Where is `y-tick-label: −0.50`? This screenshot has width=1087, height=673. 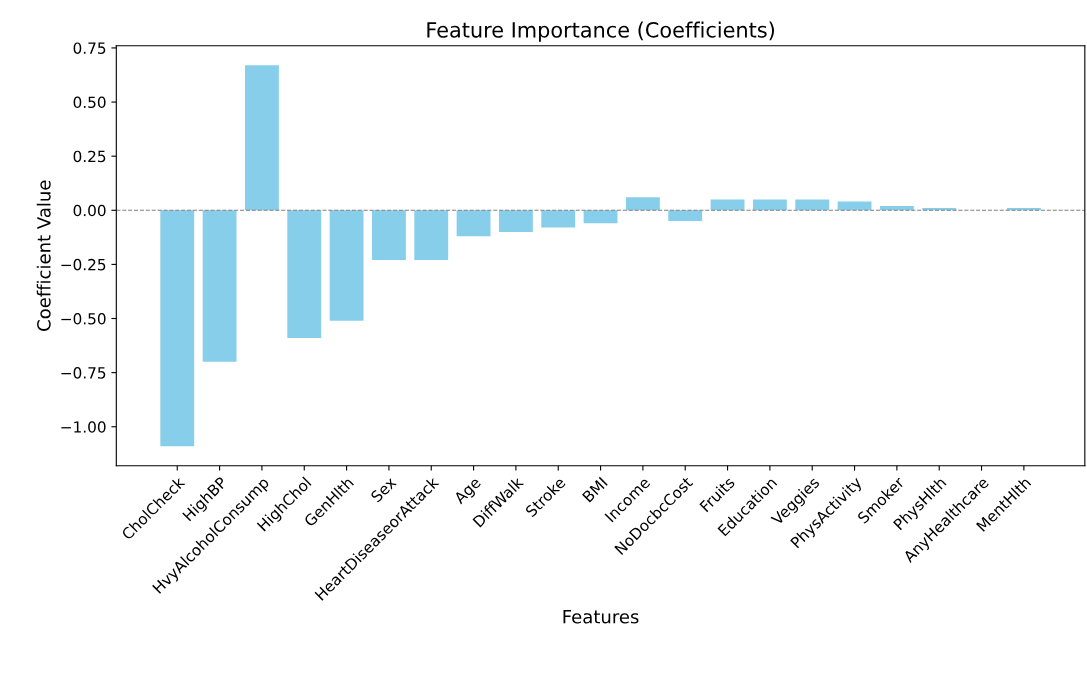 y-tick-label: −0.50 is located at coordinates (83, 318).